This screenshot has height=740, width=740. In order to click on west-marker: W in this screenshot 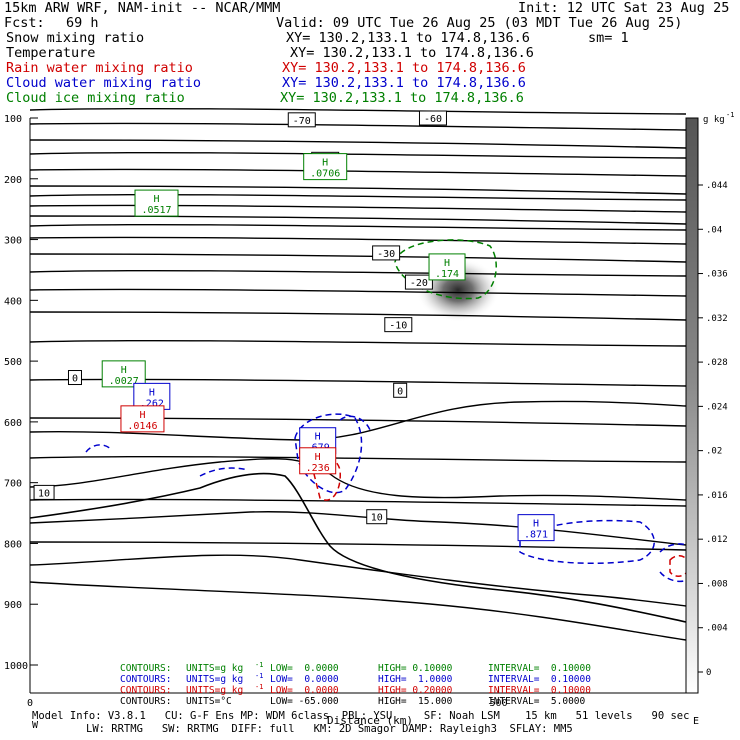, I will do `click(35, 725)`.